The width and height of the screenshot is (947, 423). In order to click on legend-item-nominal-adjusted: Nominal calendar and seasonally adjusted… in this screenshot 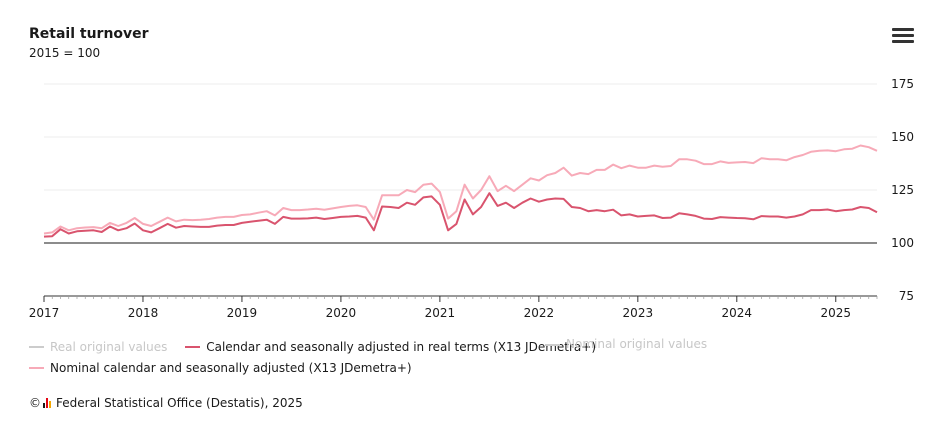, I will do `click(220, 368)`.